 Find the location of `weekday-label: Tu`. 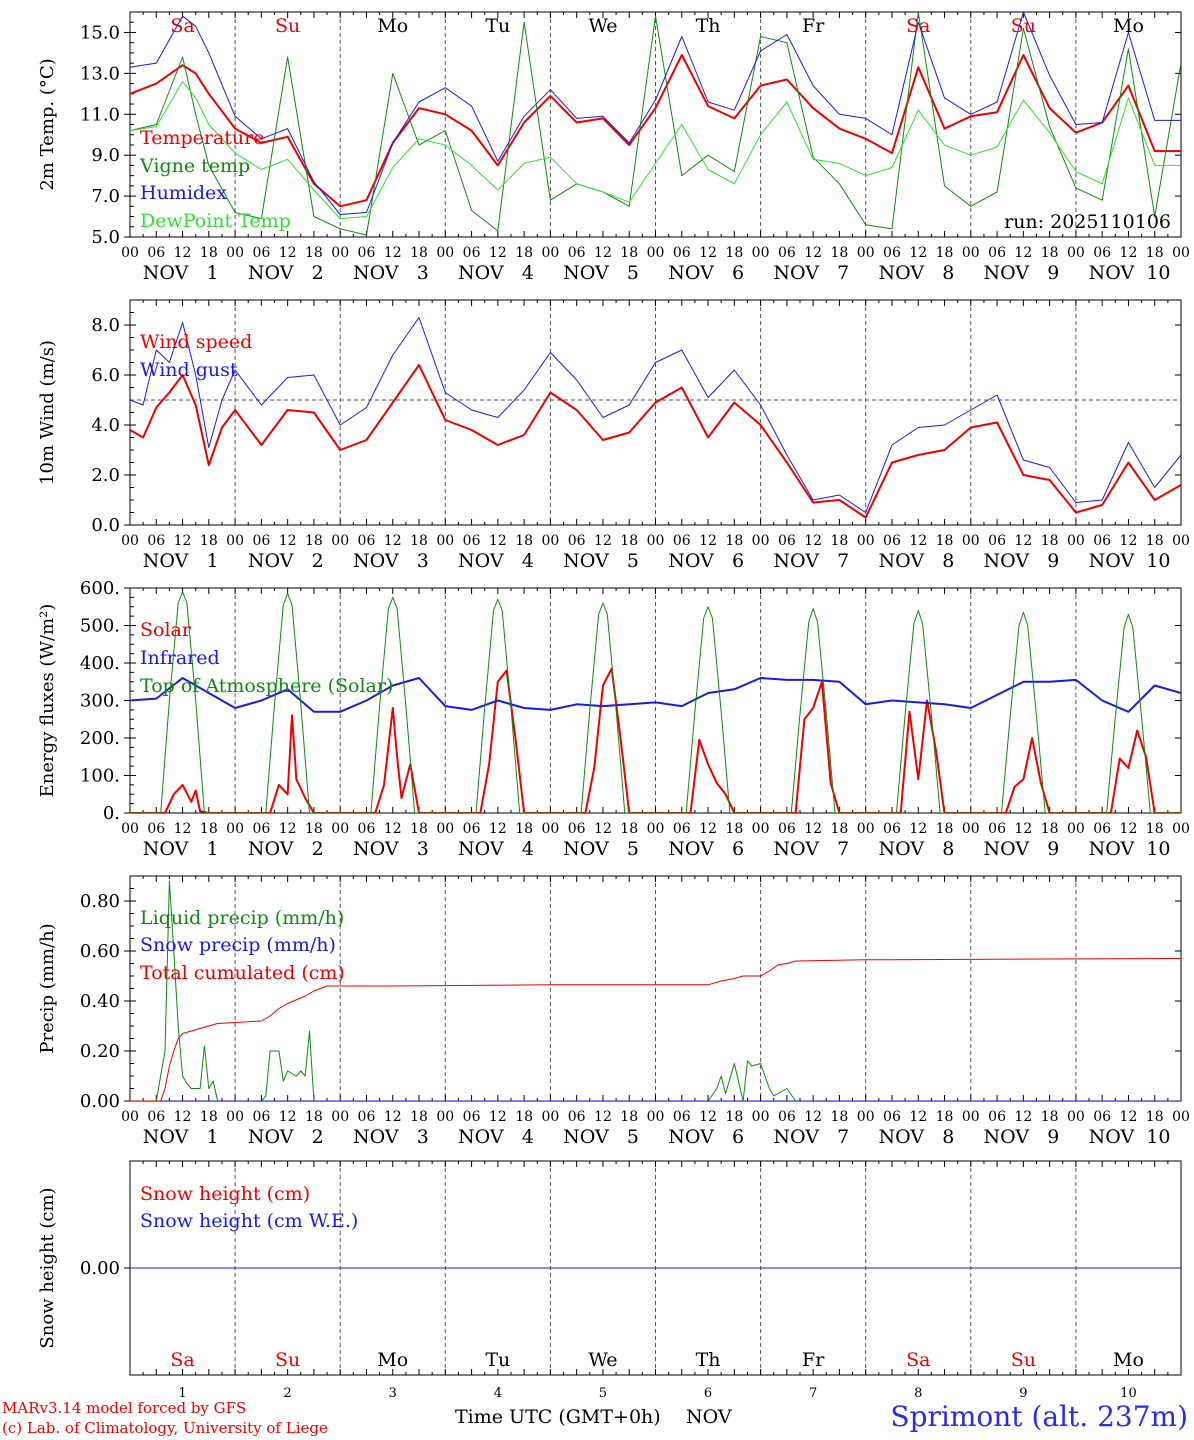

weekday-label: Tu is located at coordinates (497, 26).